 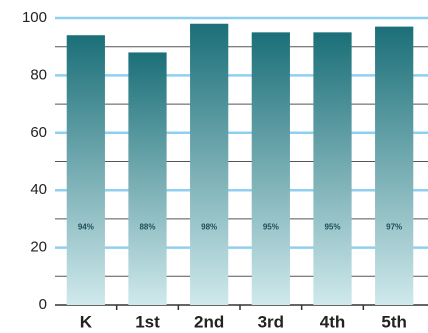 I want to click on x-tick-label: 5th, so click(x=394, y=321).